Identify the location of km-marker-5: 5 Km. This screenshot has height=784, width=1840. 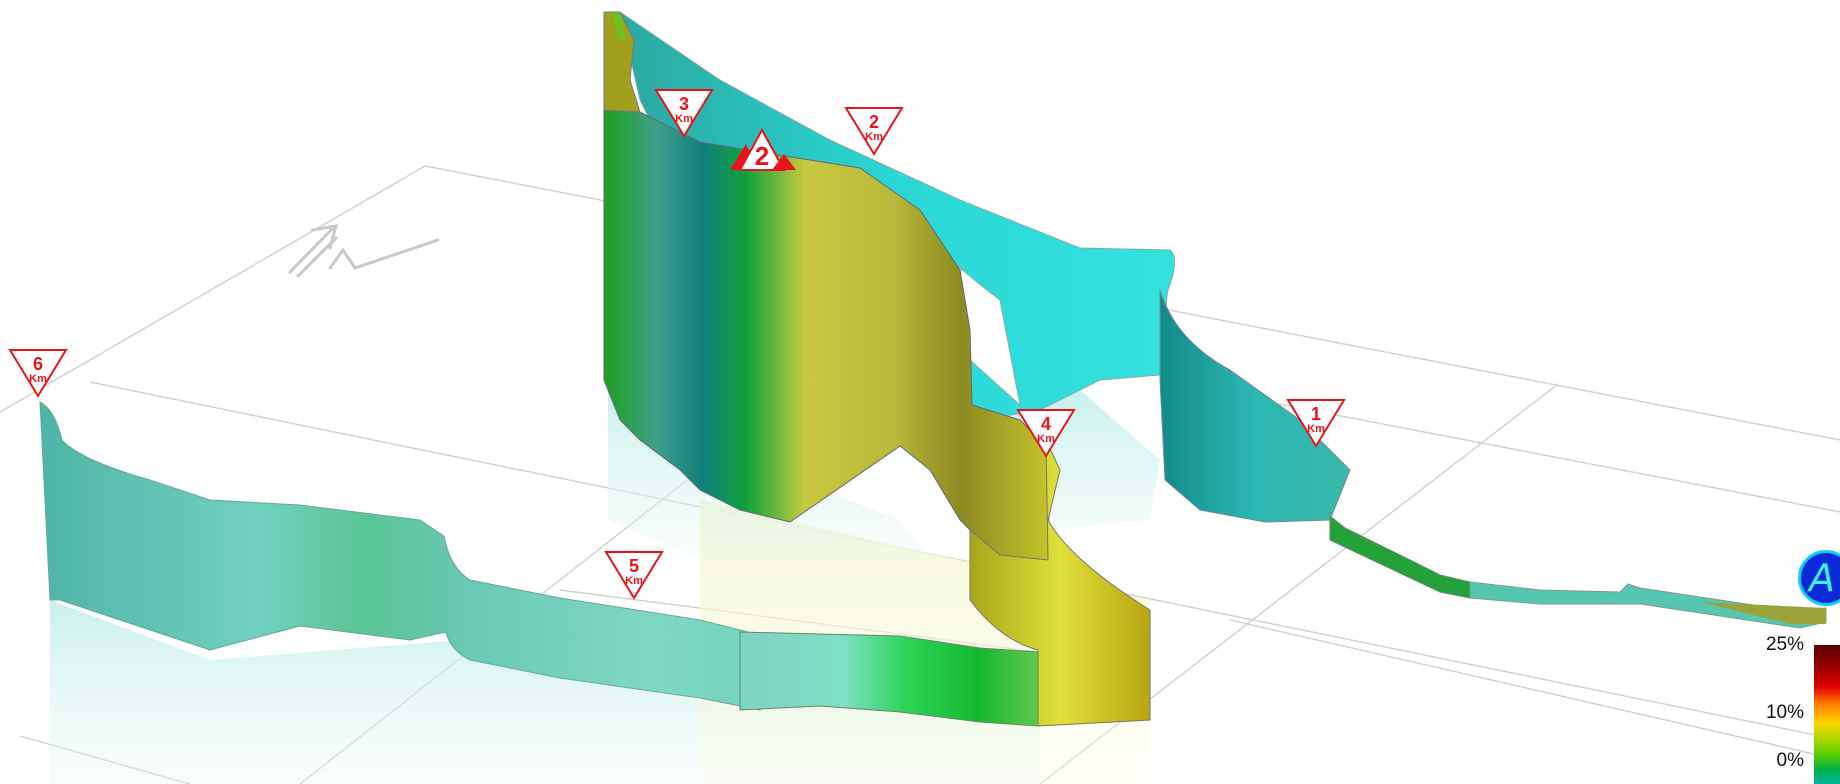
(634, 575).